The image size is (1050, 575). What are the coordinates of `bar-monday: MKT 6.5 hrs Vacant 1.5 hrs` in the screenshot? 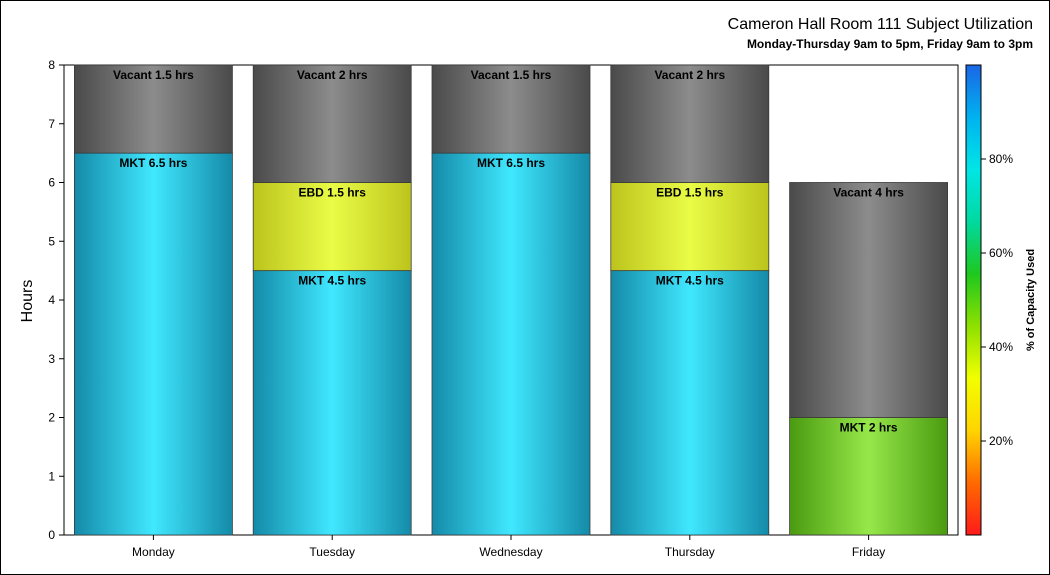 It's located at (153, 300).